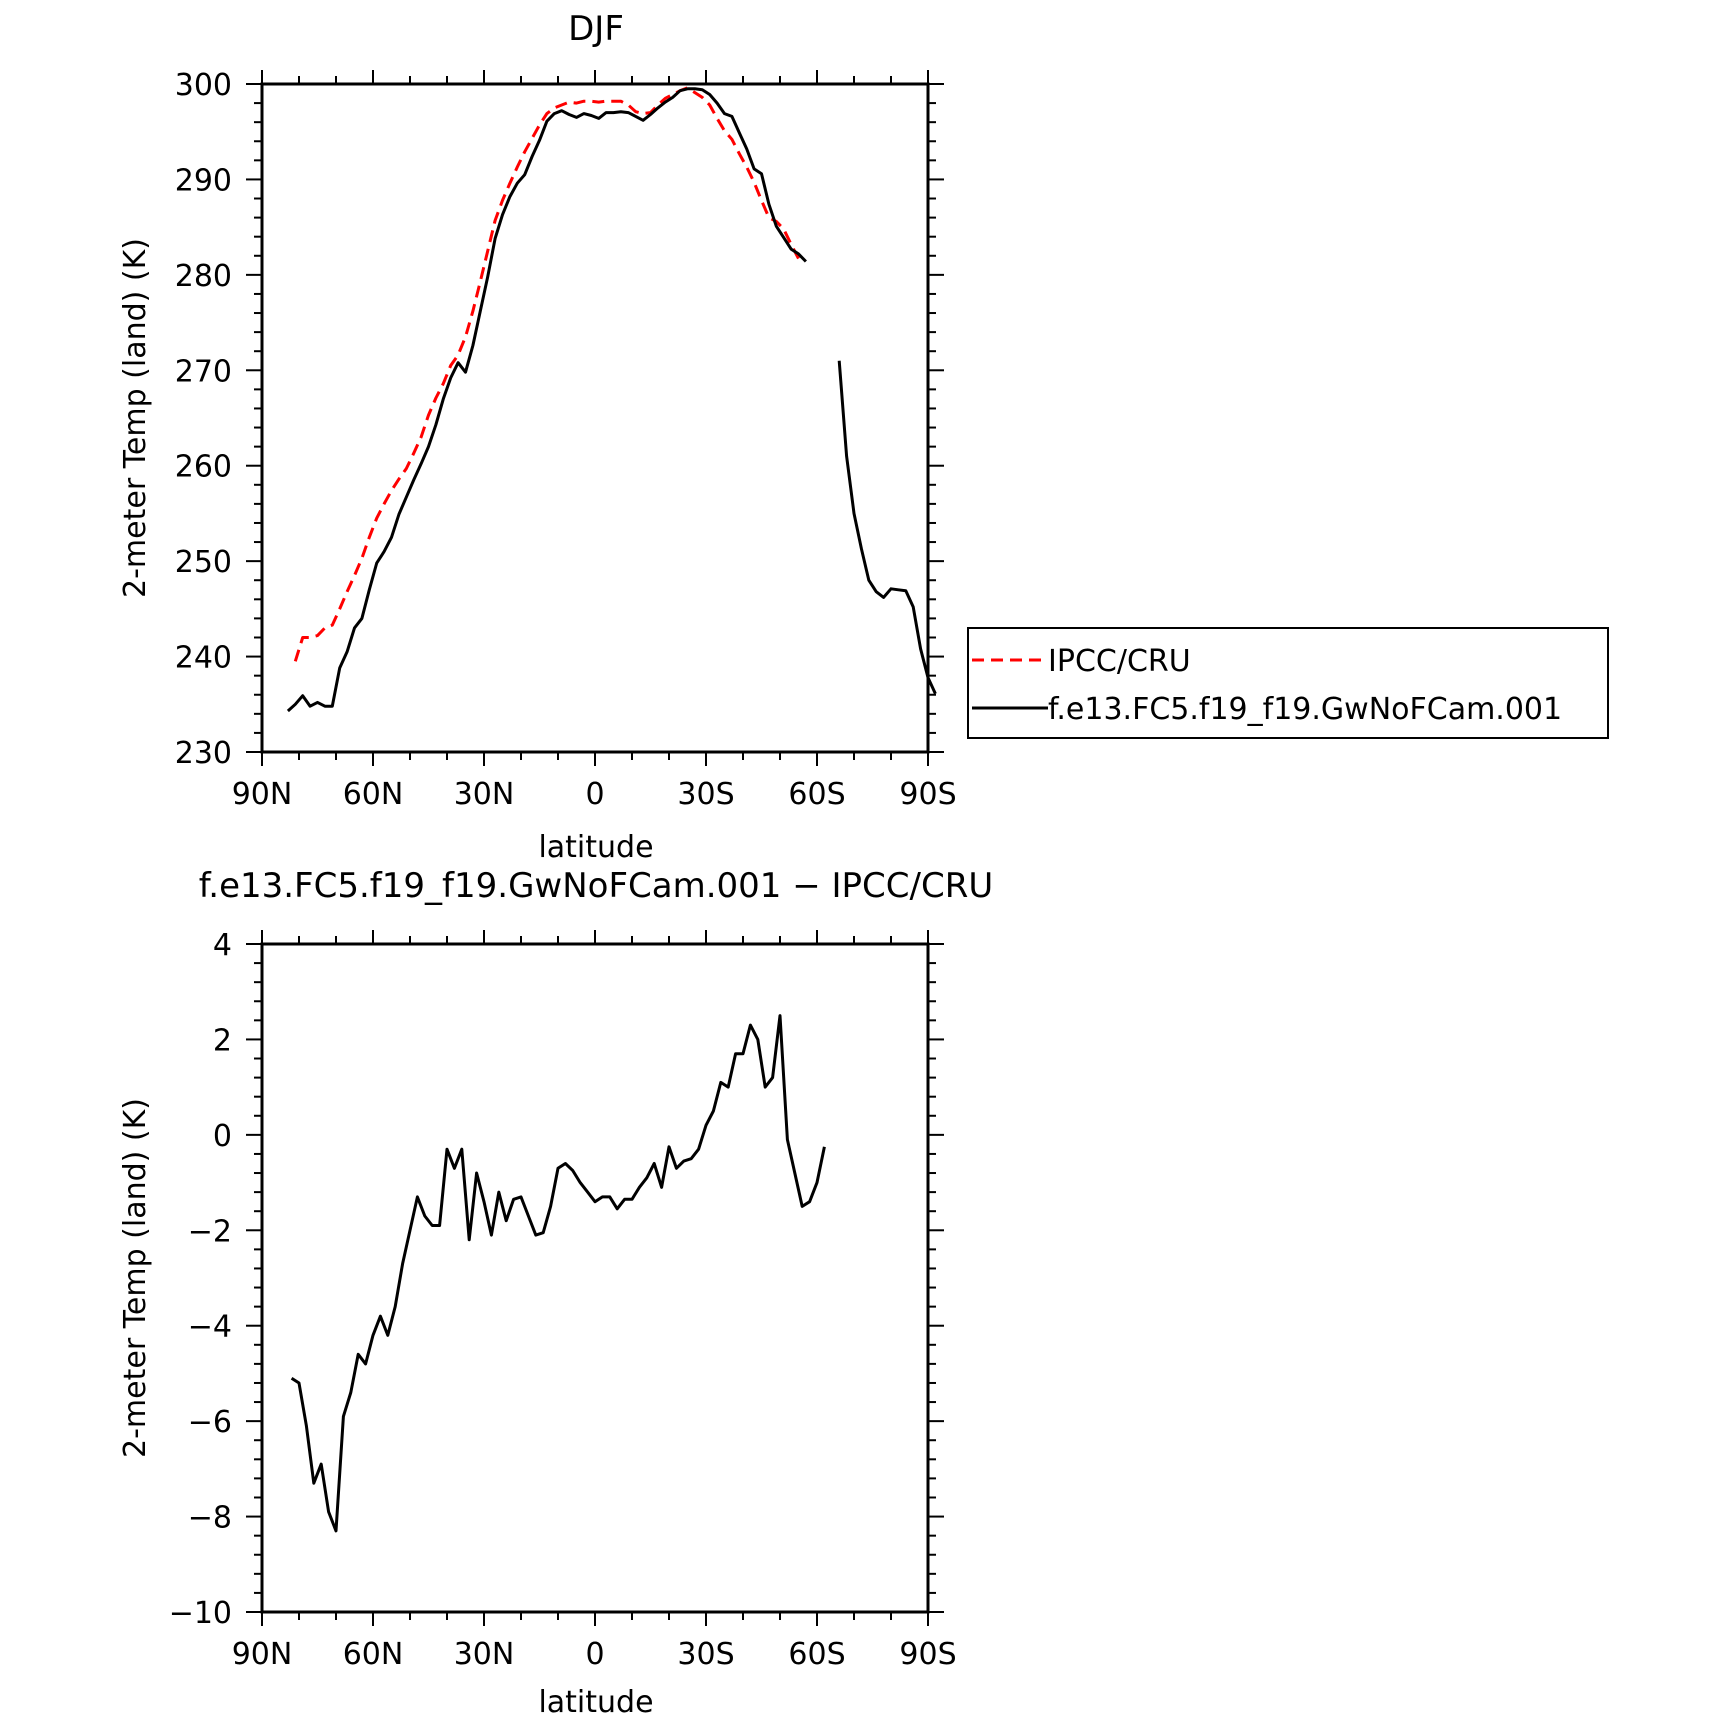 The height and width of the screenshot is (1717, 1710). Describe the element at coordinates (1305, 709) in the screenshot. I see `legend-label-model: f.e13.FC5.f19_f19.GwNoFCam.001` at that location.